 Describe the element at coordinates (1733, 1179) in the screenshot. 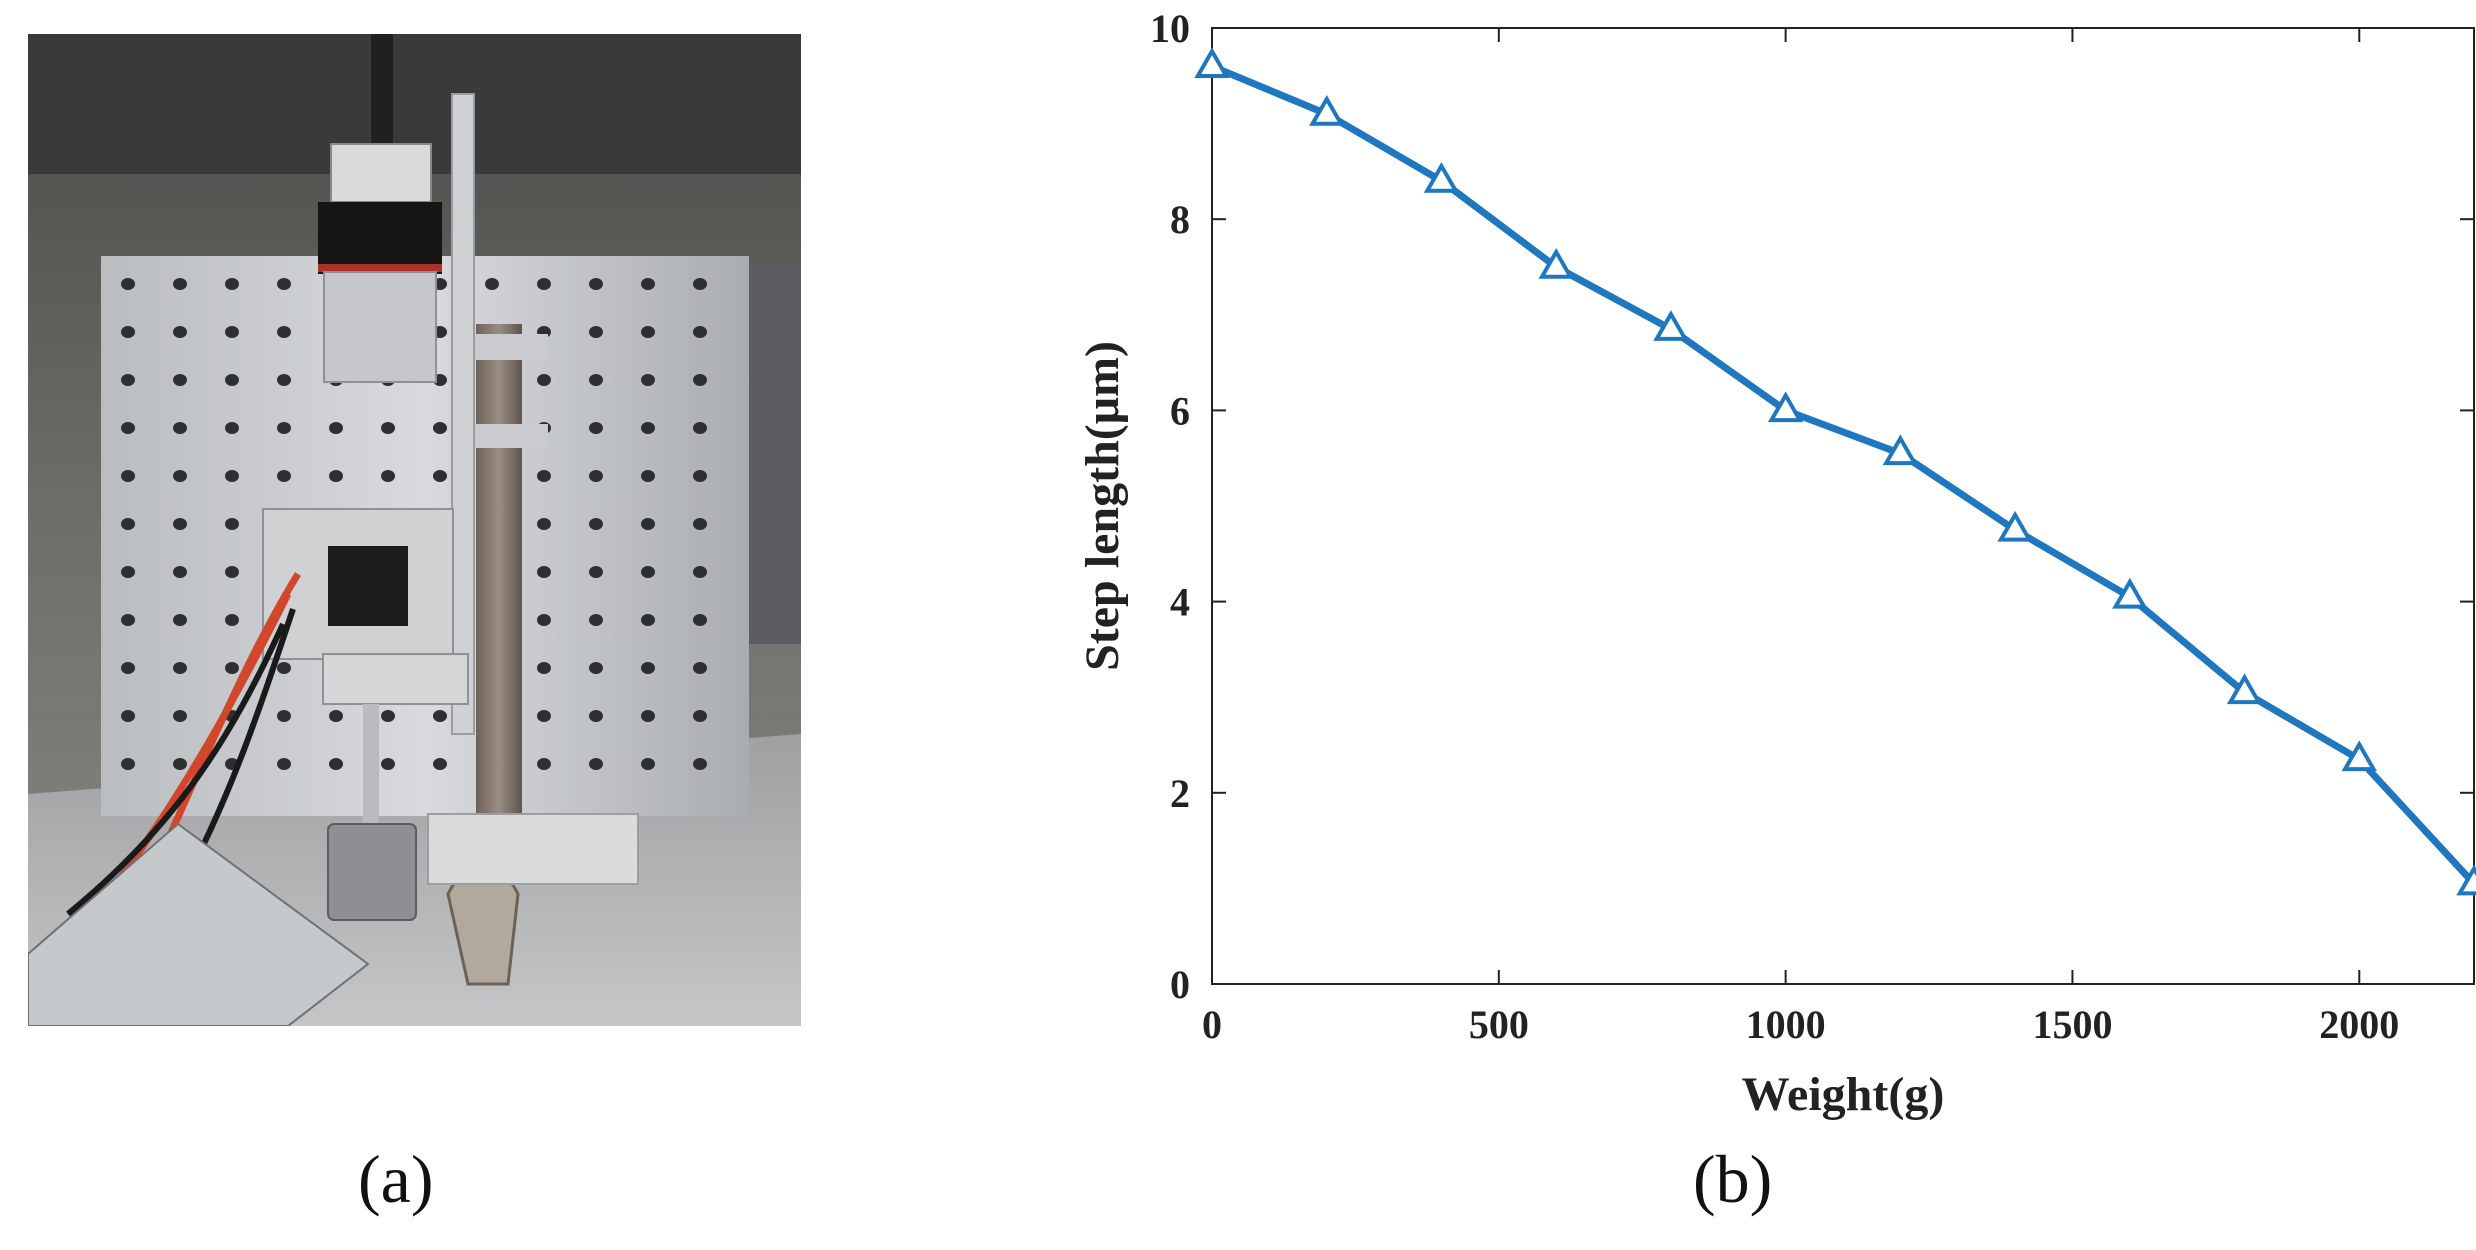

I see `panel-label-b: (b)` at that location.